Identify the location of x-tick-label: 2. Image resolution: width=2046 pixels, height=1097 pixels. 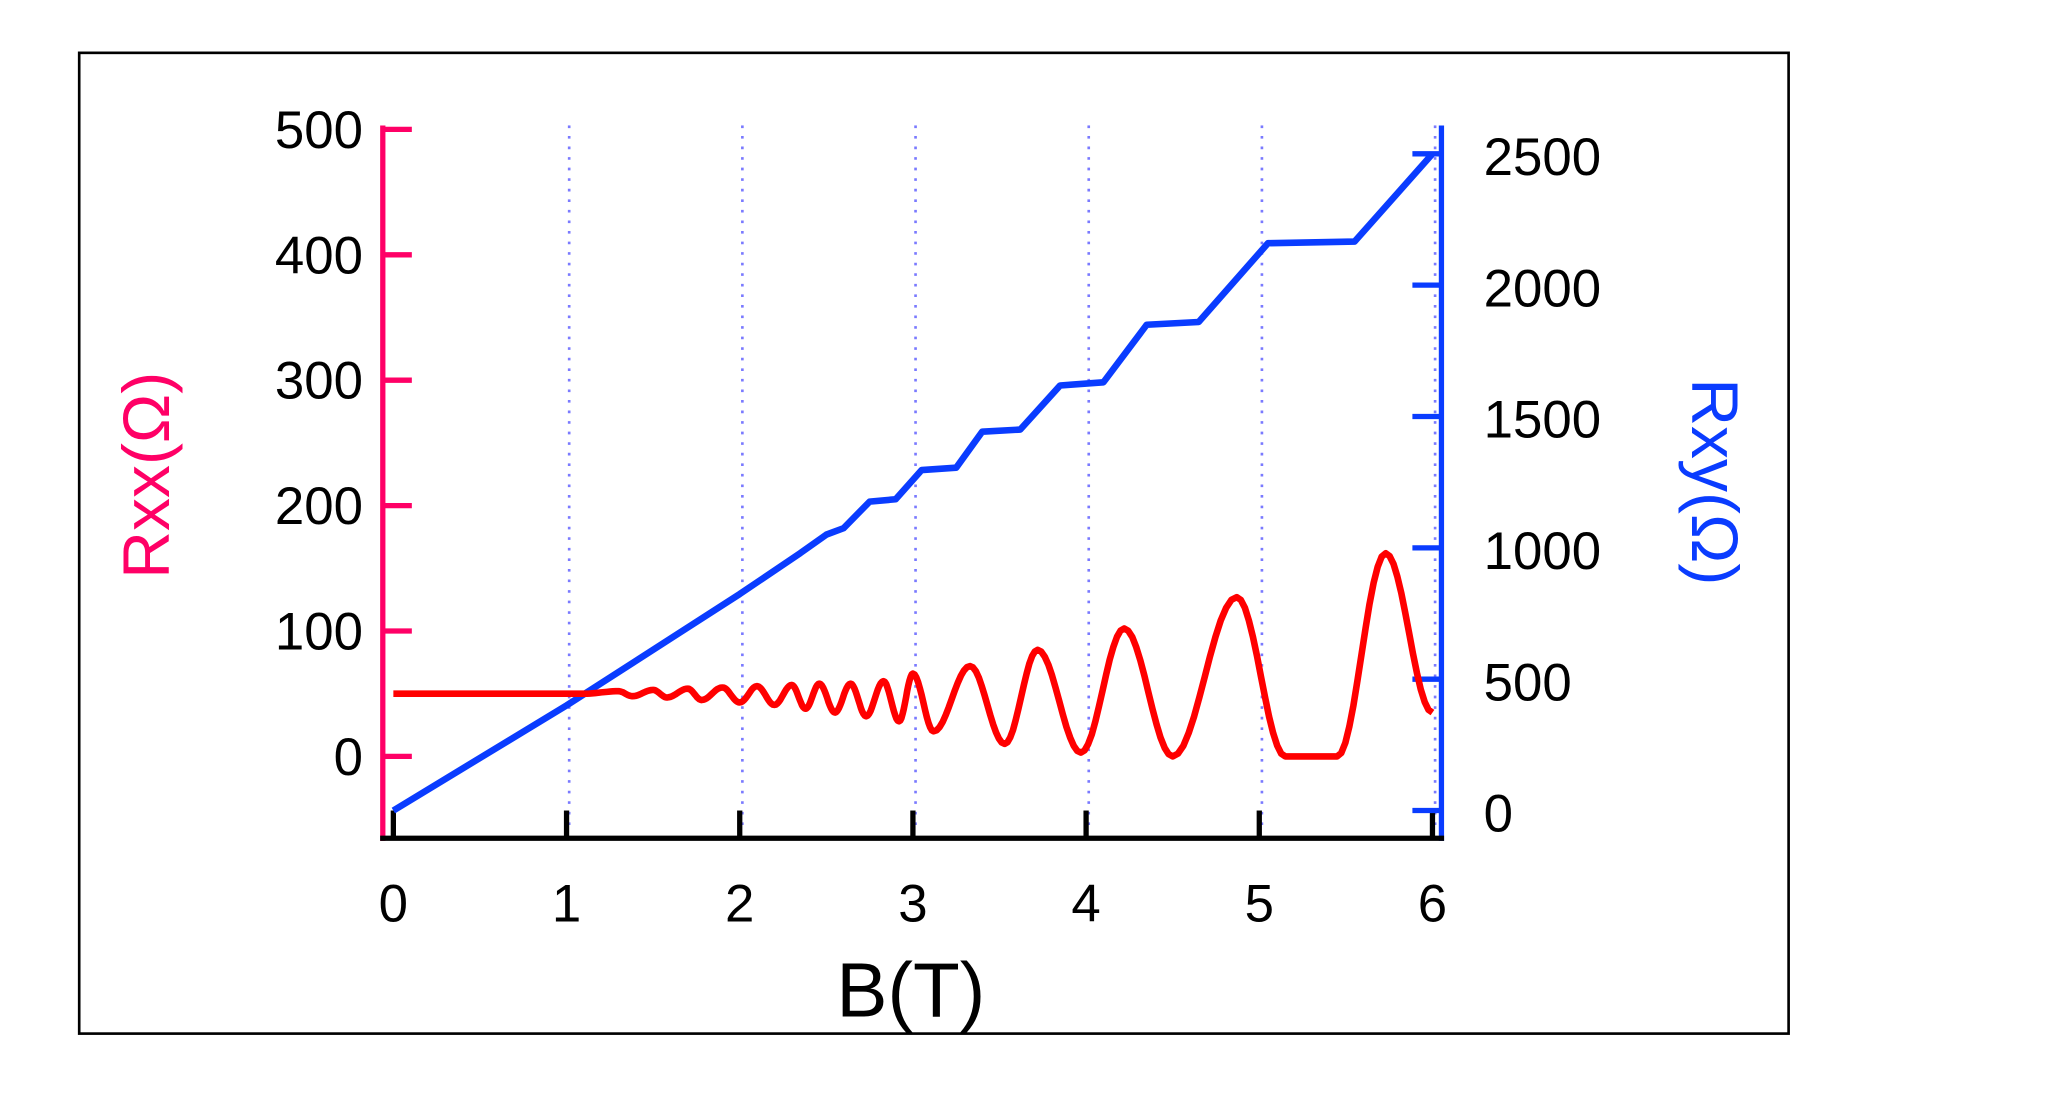
(739, 903).